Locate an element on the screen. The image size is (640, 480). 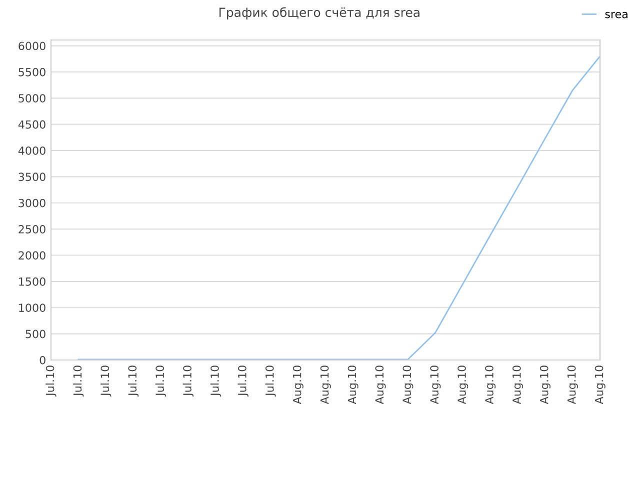
y-tick-label: 500 is located at coordinates (36, 334).